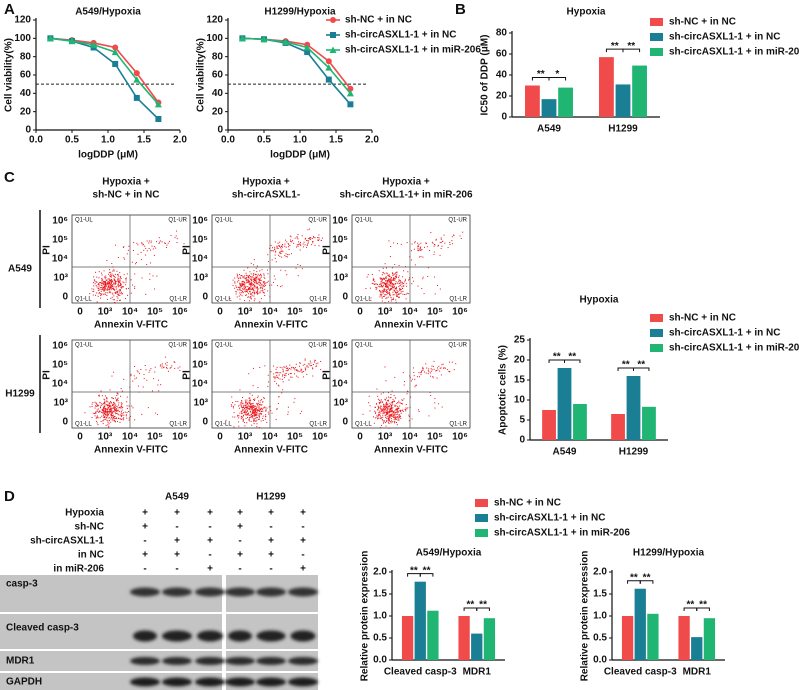  Describe the element at coordinates (697, 672) in the screenshot. I see `x-tick-label: MDR1` at that location.